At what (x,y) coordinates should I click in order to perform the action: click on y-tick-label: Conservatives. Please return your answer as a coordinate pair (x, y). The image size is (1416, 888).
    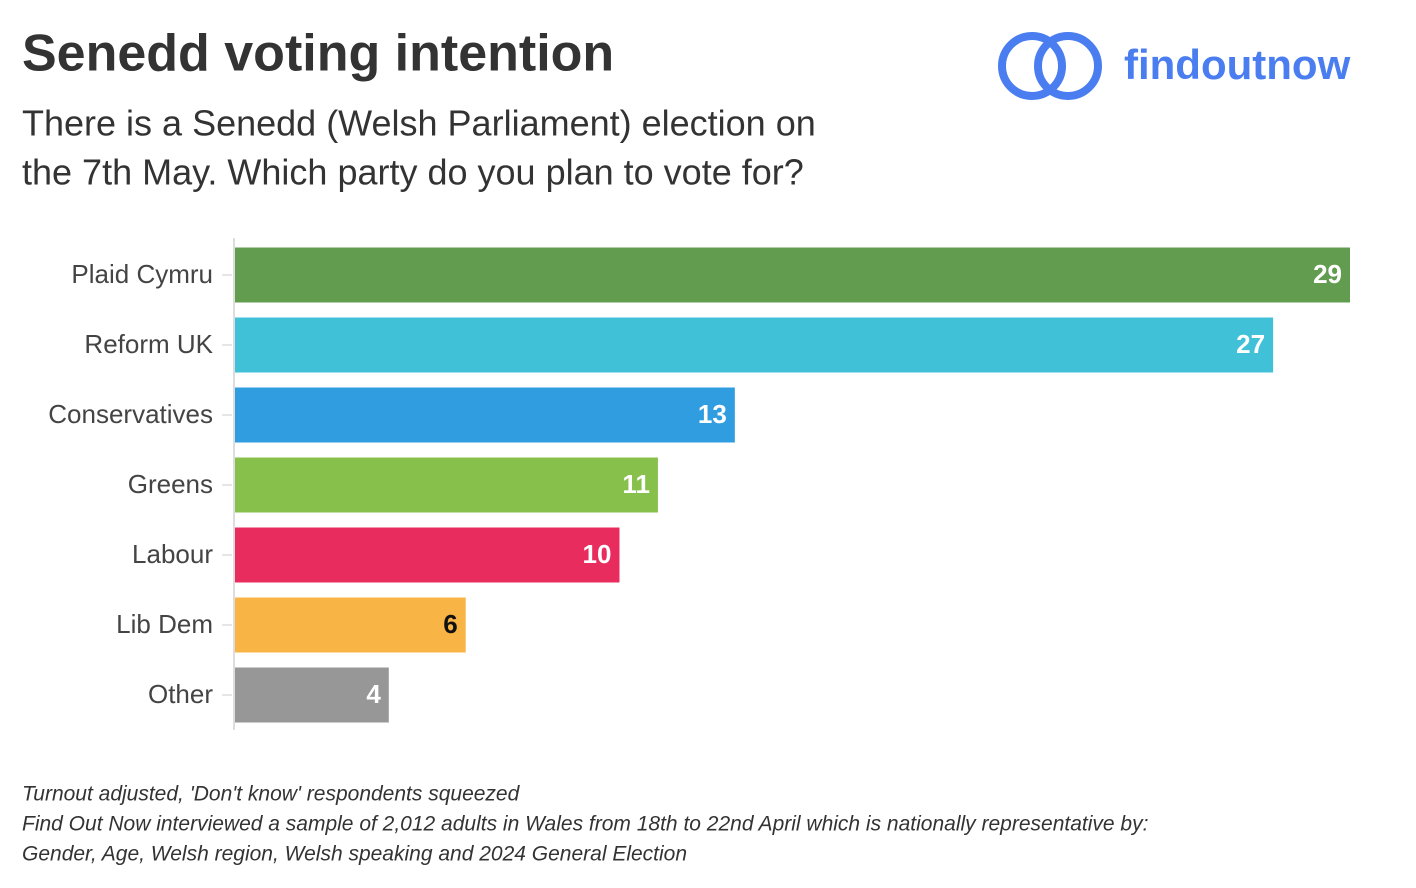
    Looking at the image, I should click on (130, 414).